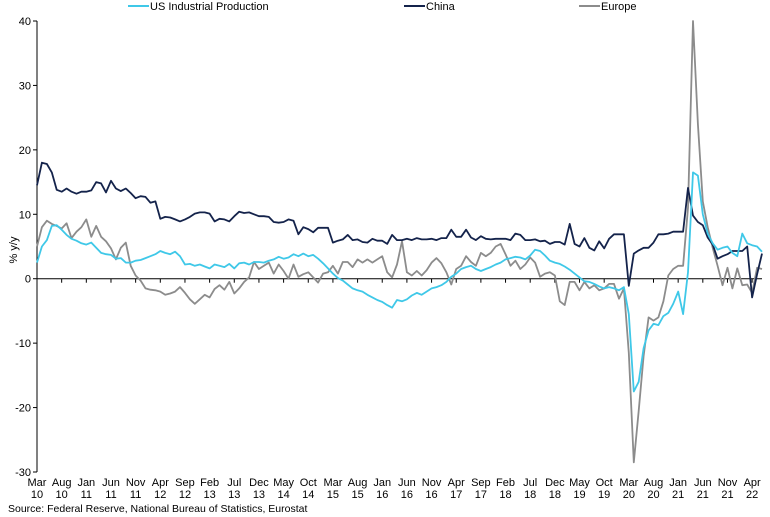 The image size is (770, 517). I want to click on y-tick-label: 0, so click(28, 280).